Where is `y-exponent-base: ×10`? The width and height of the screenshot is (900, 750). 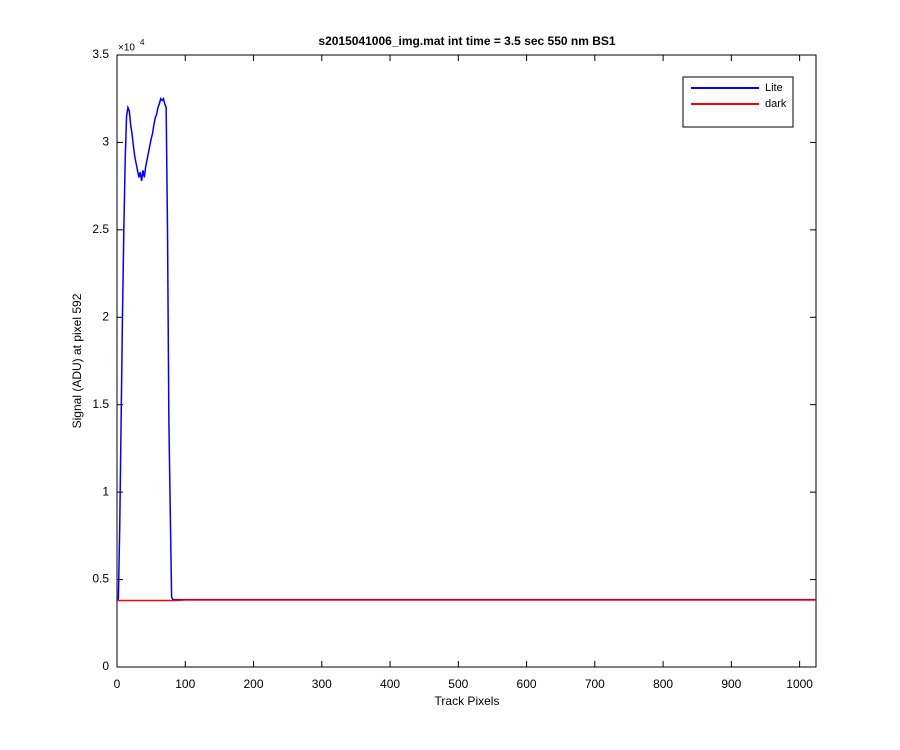
y-exponent-base: ×10 is located at coordinates (126, 48).